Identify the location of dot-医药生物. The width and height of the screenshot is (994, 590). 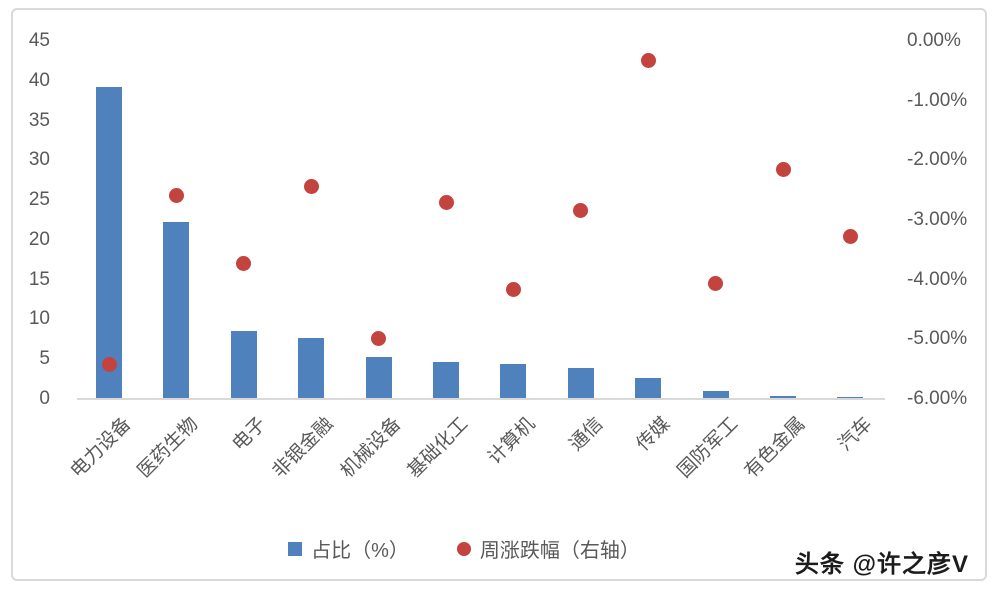
(176, 196).